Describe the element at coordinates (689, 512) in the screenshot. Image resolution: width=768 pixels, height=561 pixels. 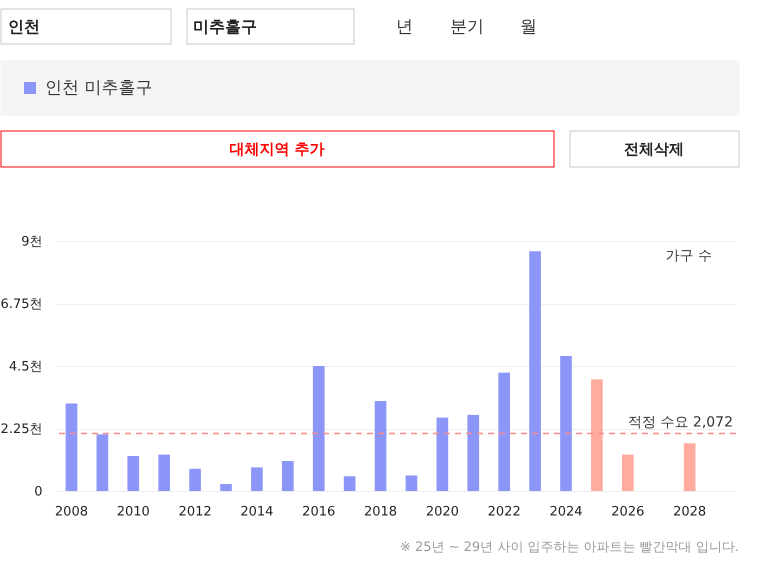
I see `x-tick-label: 2028` at that location.